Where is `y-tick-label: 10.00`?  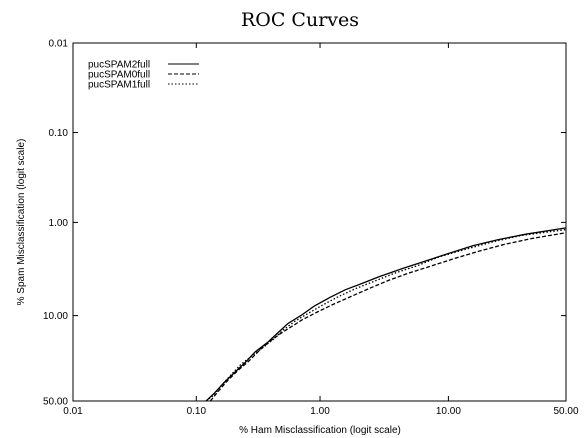
y-tick-label: 10.00 is located at coordinates (55, 316).